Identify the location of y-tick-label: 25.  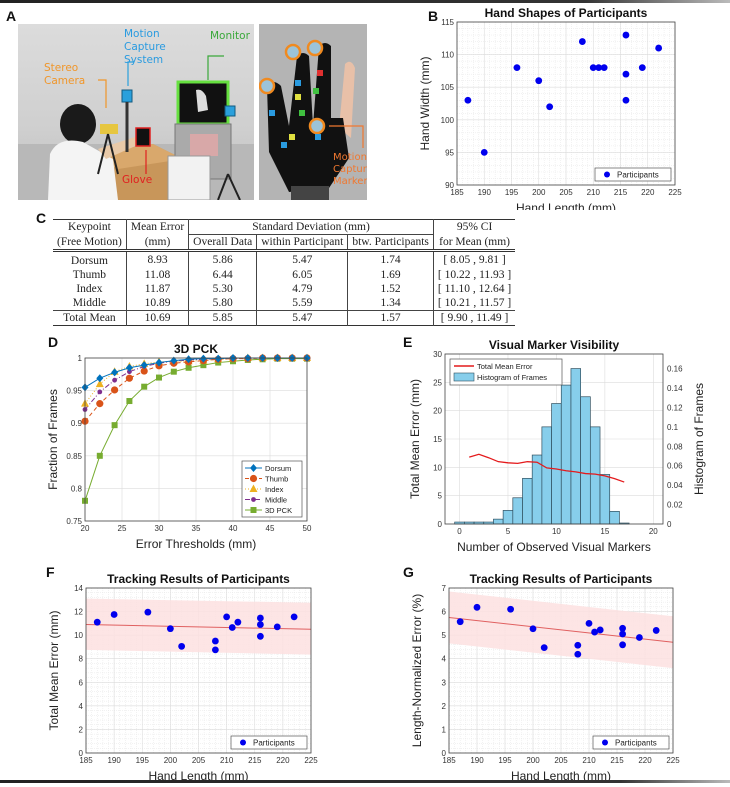
(437, 382).